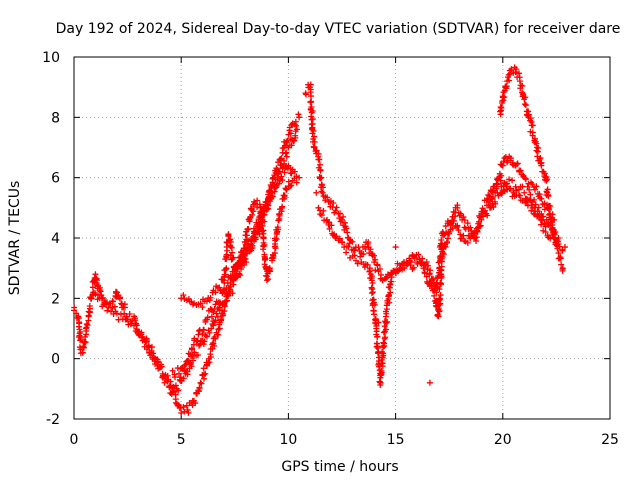 The width and height of the screenshot is (640, 480). What do you see at coordinates (339, 467) in the screenshot?
I see `x-axis-label: GPS time / hours` at bounding box center [339, 467].